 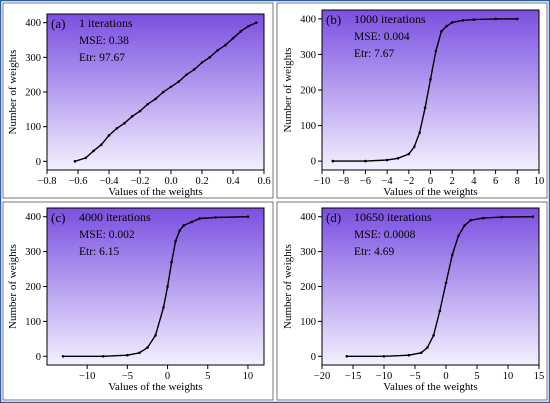 I want to click on y-tick-label: 300, so click(x=308, y=252).